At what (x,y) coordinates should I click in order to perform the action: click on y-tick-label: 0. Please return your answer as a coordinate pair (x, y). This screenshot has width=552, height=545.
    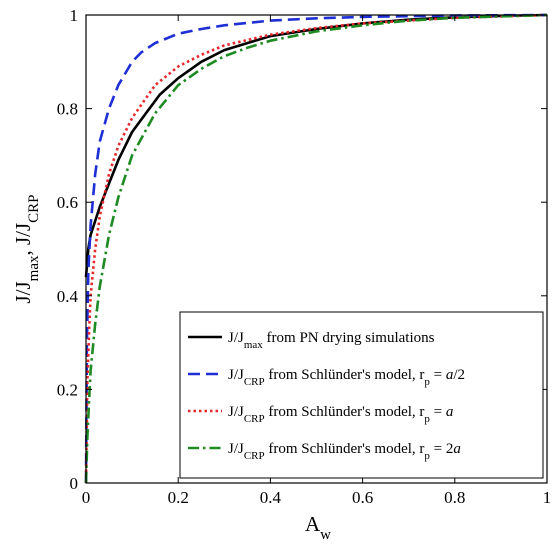
    Looking at the image, I should click on (74, 483).